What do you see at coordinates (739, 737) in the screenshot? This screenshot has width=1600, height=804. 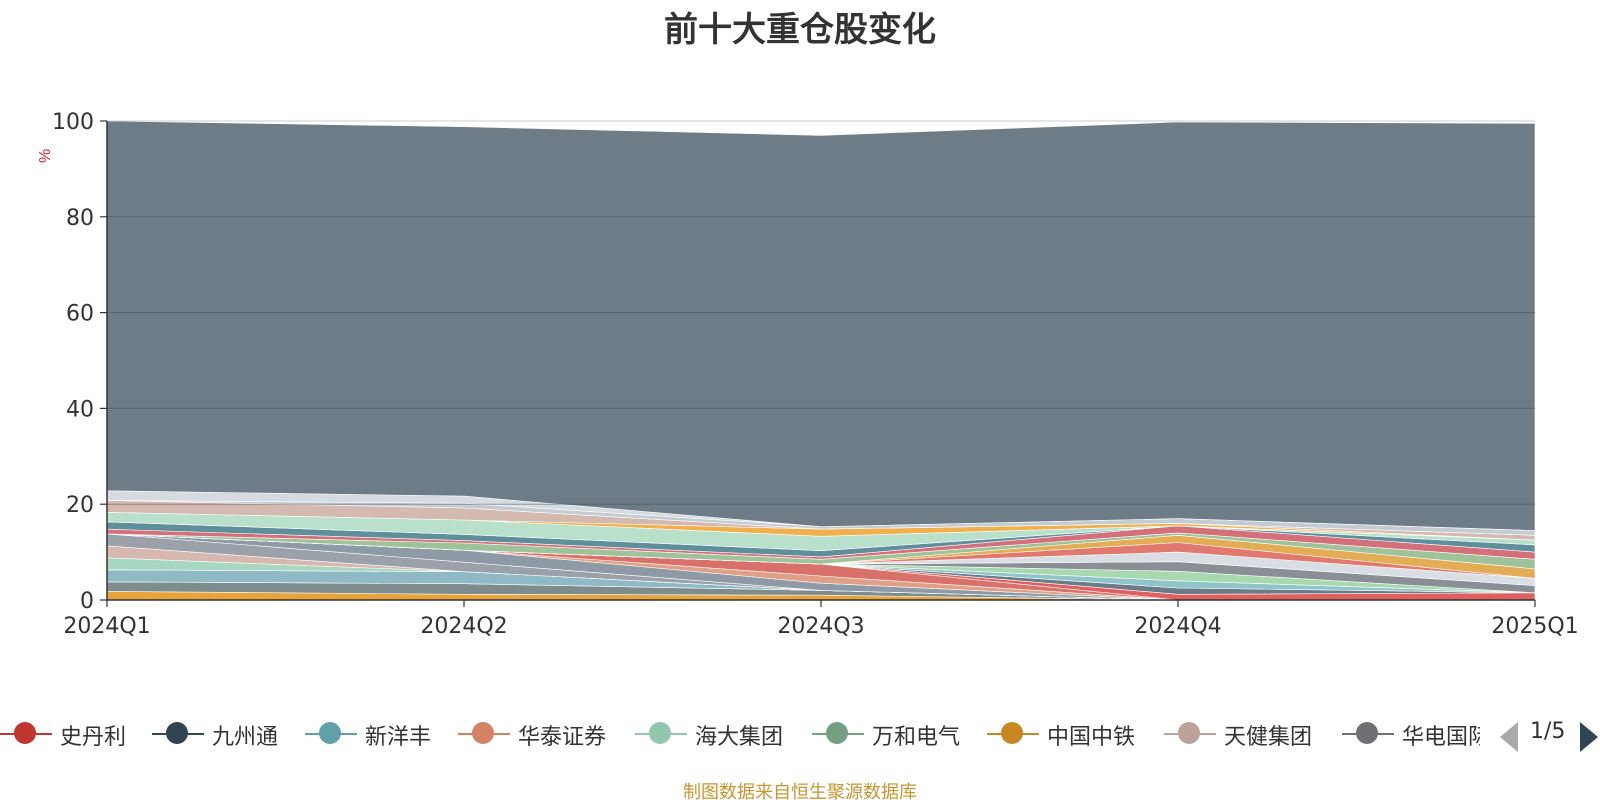 I see `legend-item-label: 海大集团` at bounding box center [739, 737].